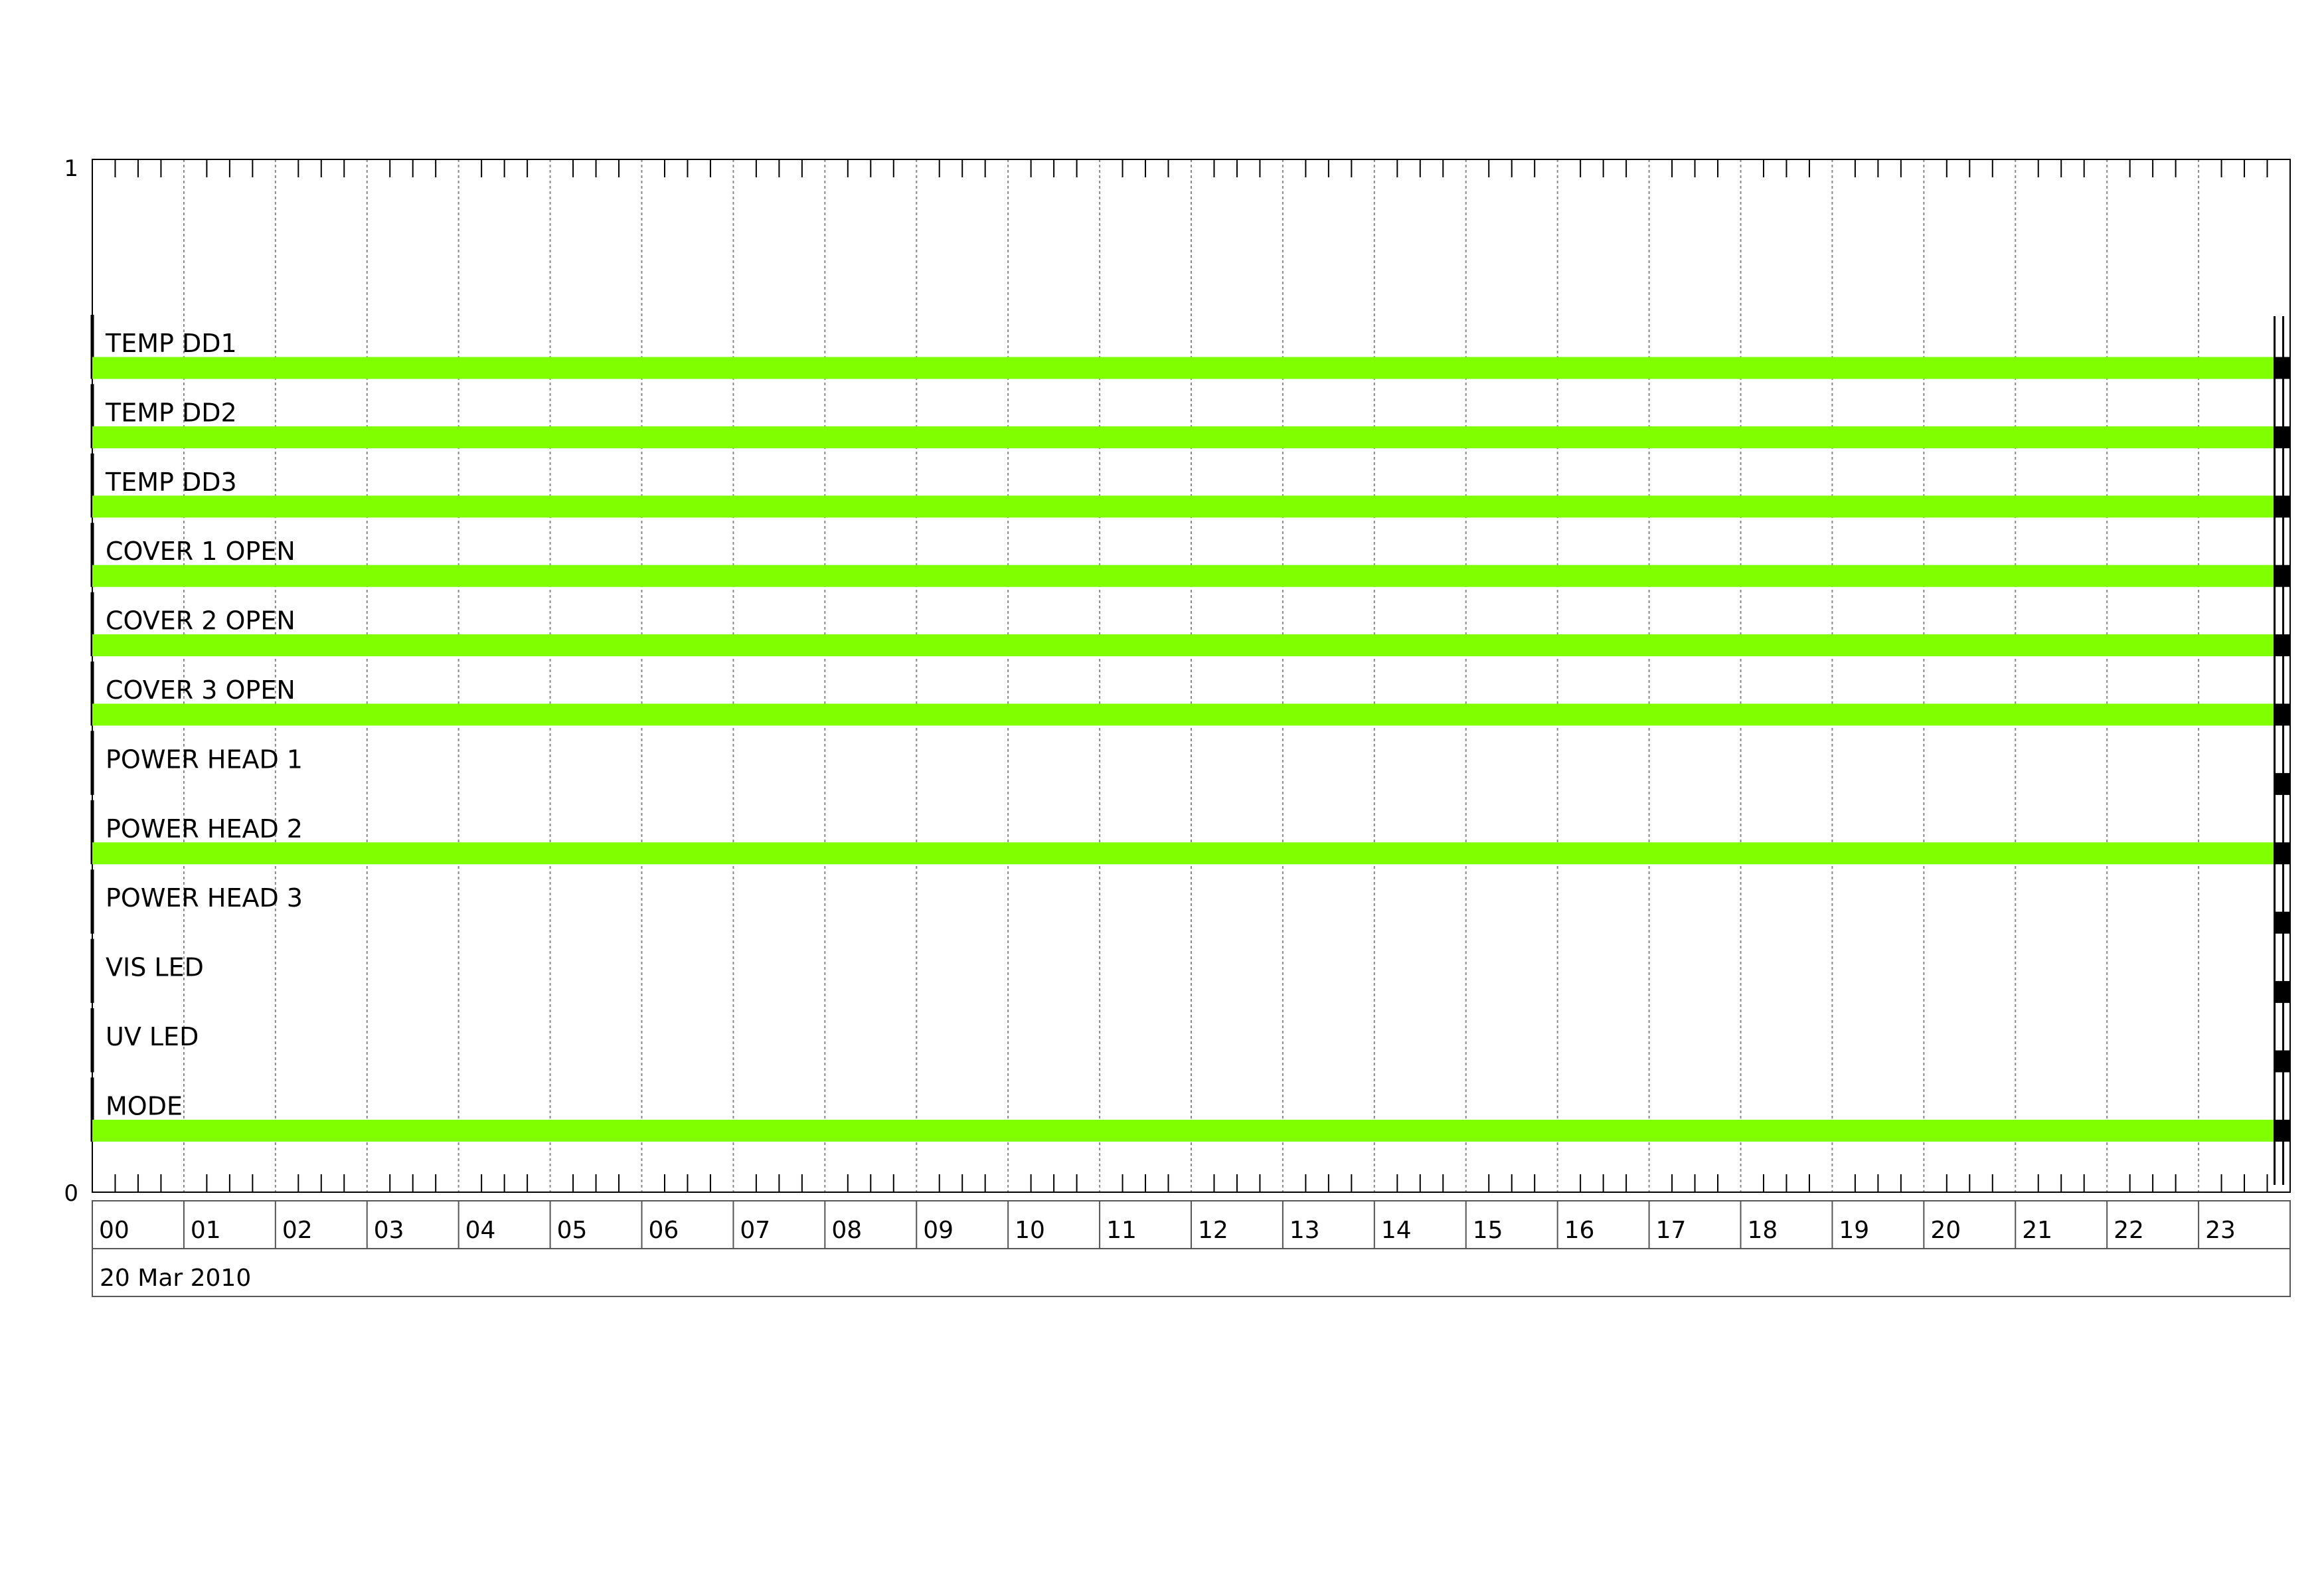 This screenshot has height=1594, width=2324. What do you see at coordinates (176, 1278) in the screenshot?
I see `date-label: 20 Mar 2010` at bounding box center [176, 1278].